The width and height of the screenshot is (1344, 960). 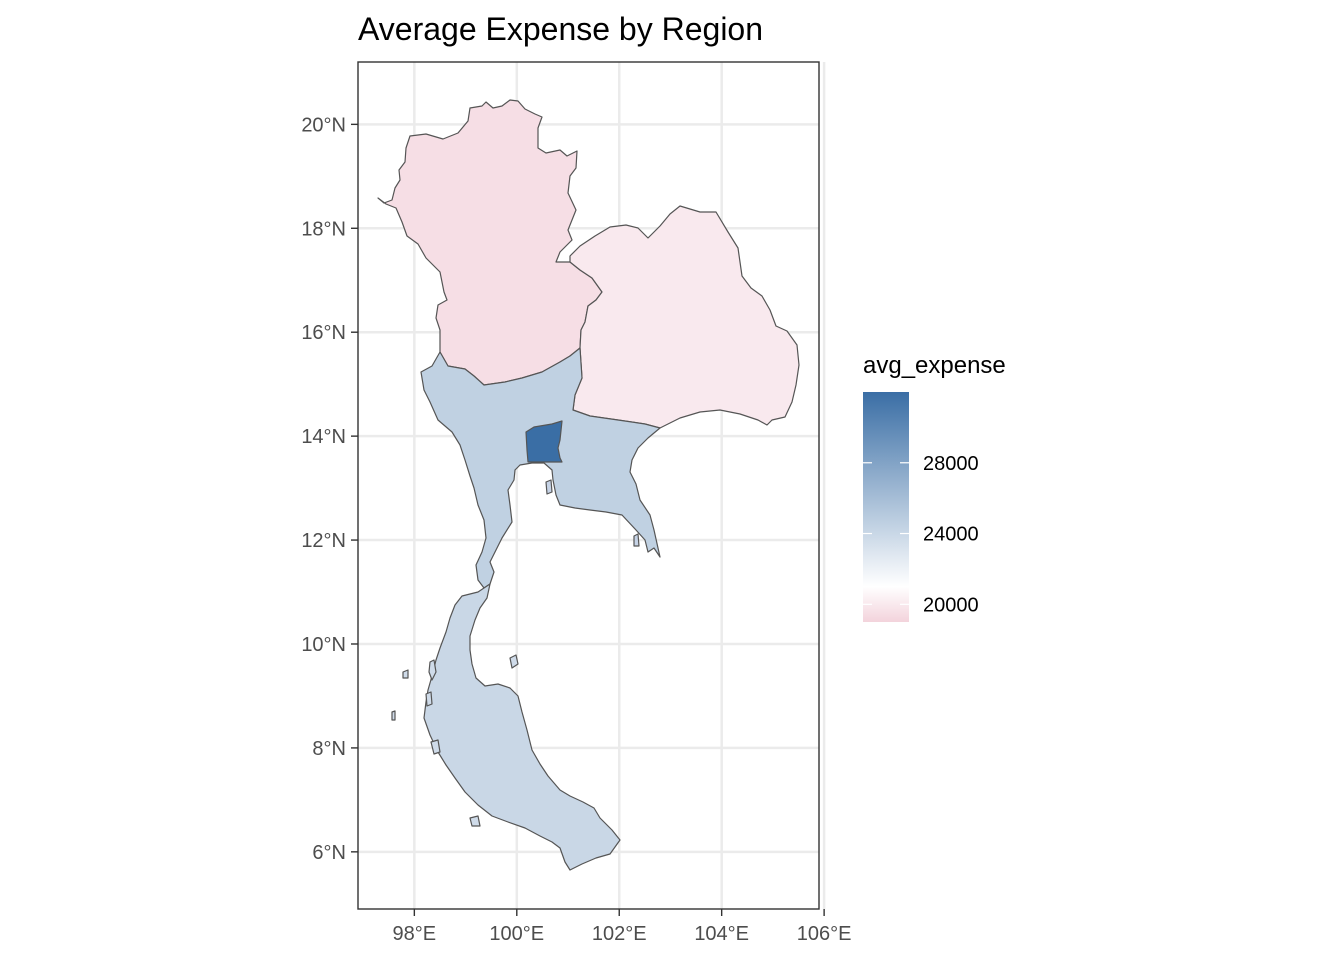 I want to click on x-tick-label: 104°E, so click(x=721, y=934).